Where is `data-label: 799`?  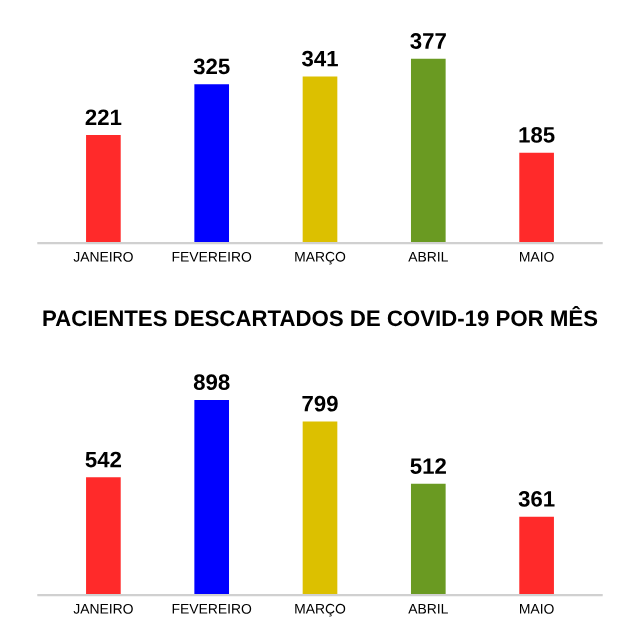
data-label: 799 is located at coordinates (320, 403).